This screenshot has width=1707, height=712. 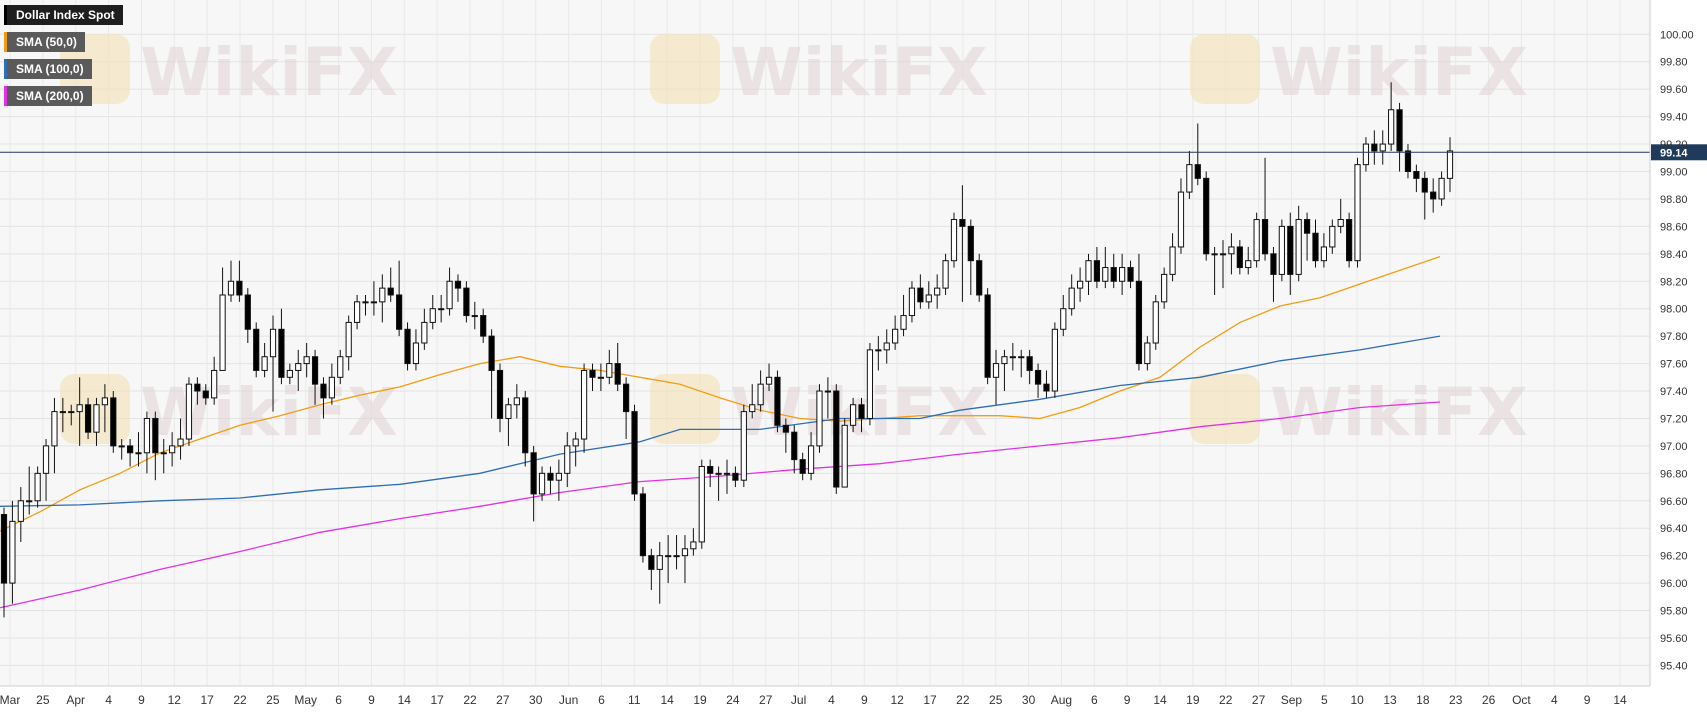 I want to click on x-tick-label: 11, so click(x=634, y=700).